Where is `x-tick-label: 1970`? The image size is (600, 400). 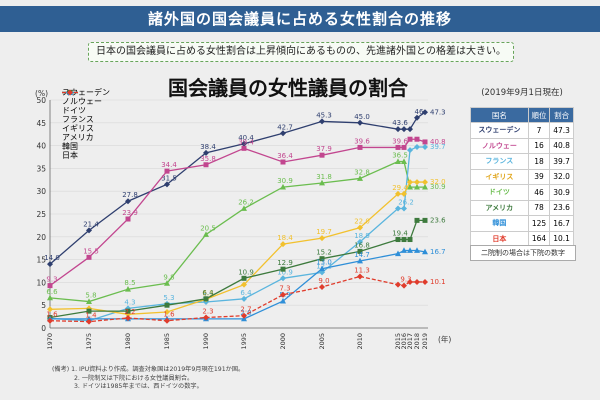
x-tick-label: 1970 is located at coordinates (50, 341).